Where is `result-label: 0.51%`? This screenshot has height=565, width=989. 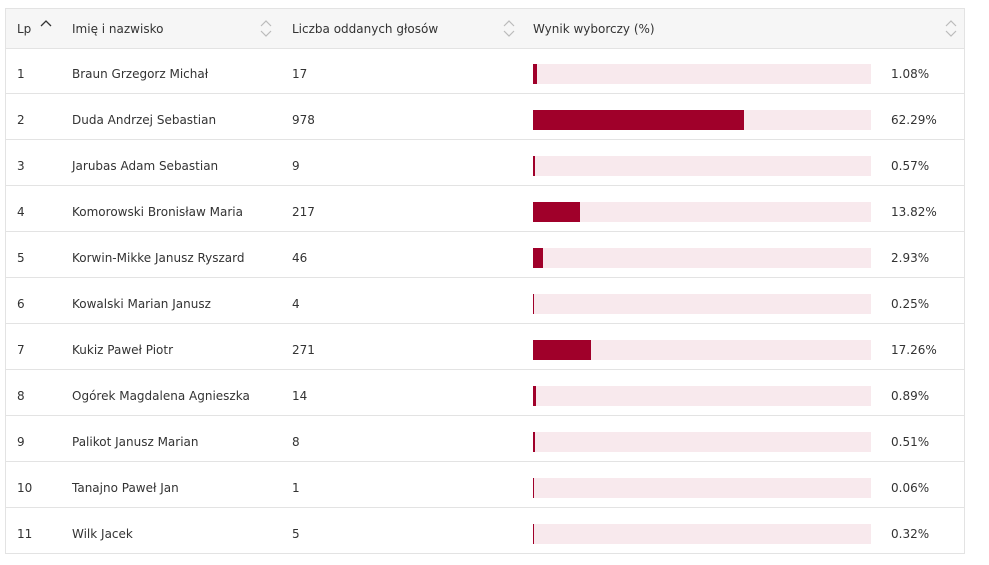 result-label: 0.51% is located at coordinates (910, 442).